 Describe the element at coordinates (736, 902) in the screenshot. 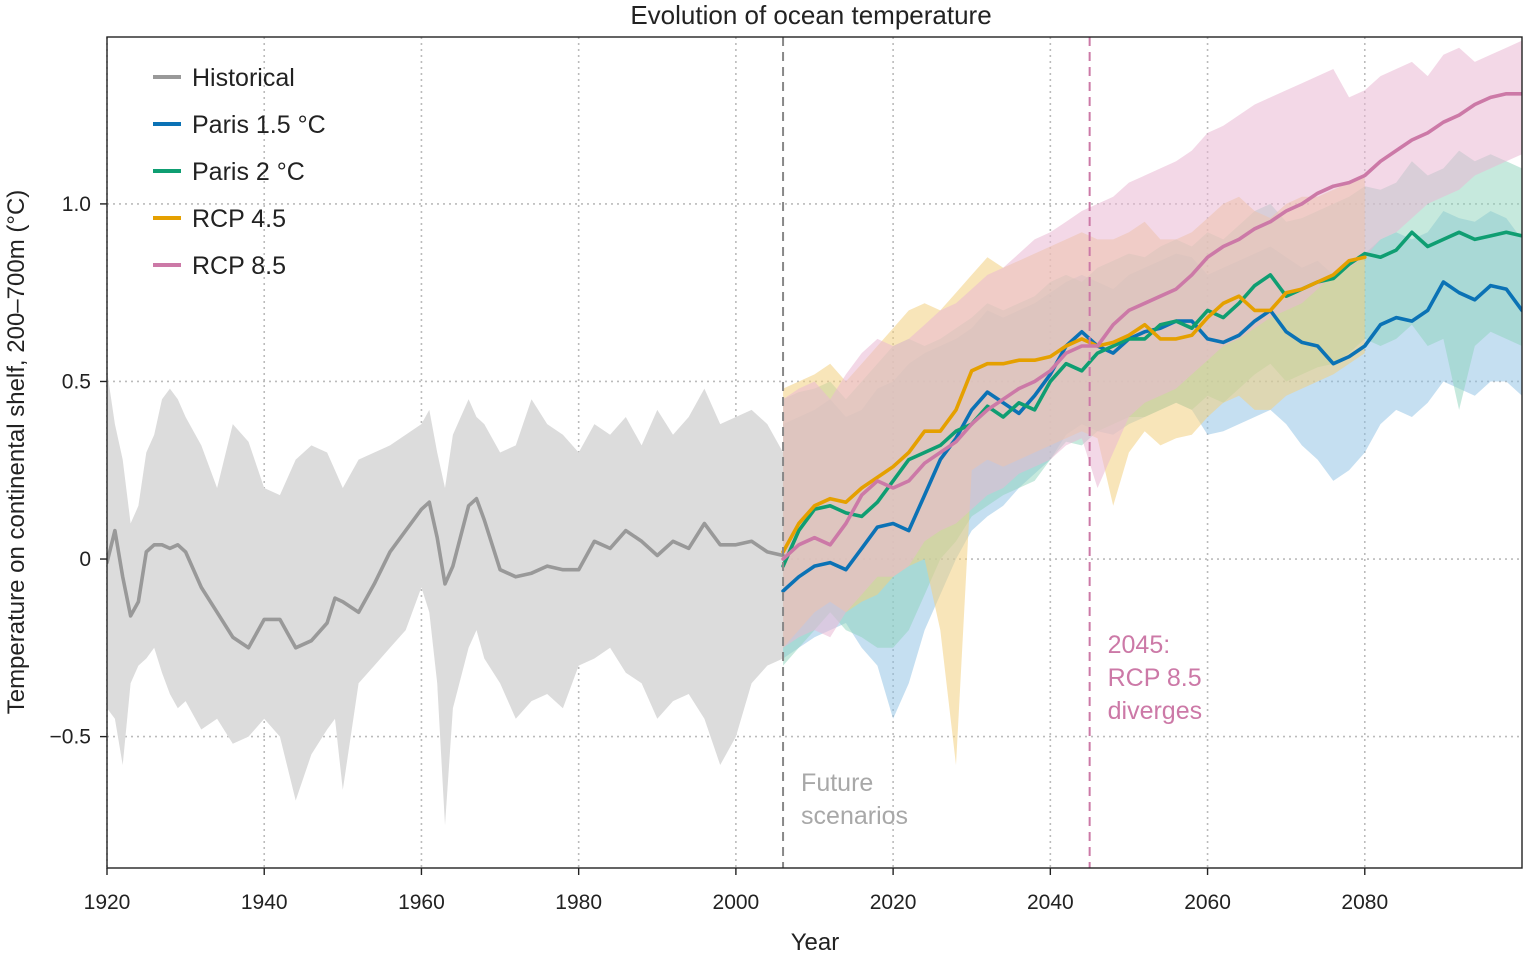

I see `x-tick-label-2000: 2000` at that location.